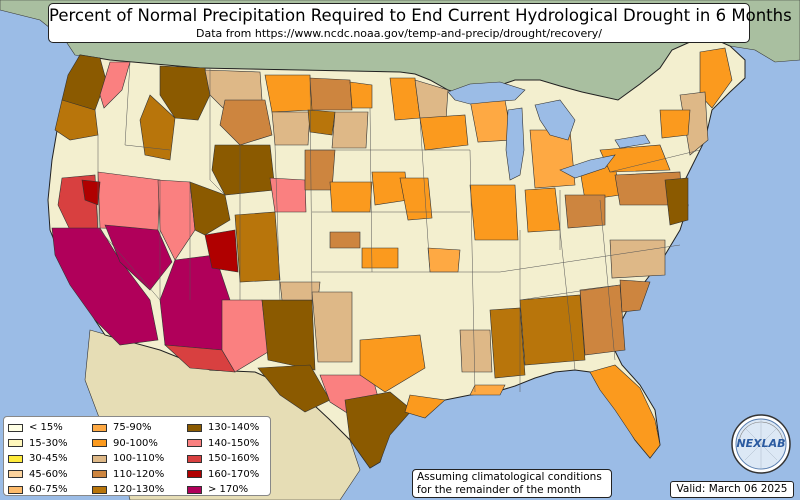  What do you see at coordinates (499, 490) in the screenshot?
I see `note-line-2: for the remainder of the month` at bounding box center [499, 490].